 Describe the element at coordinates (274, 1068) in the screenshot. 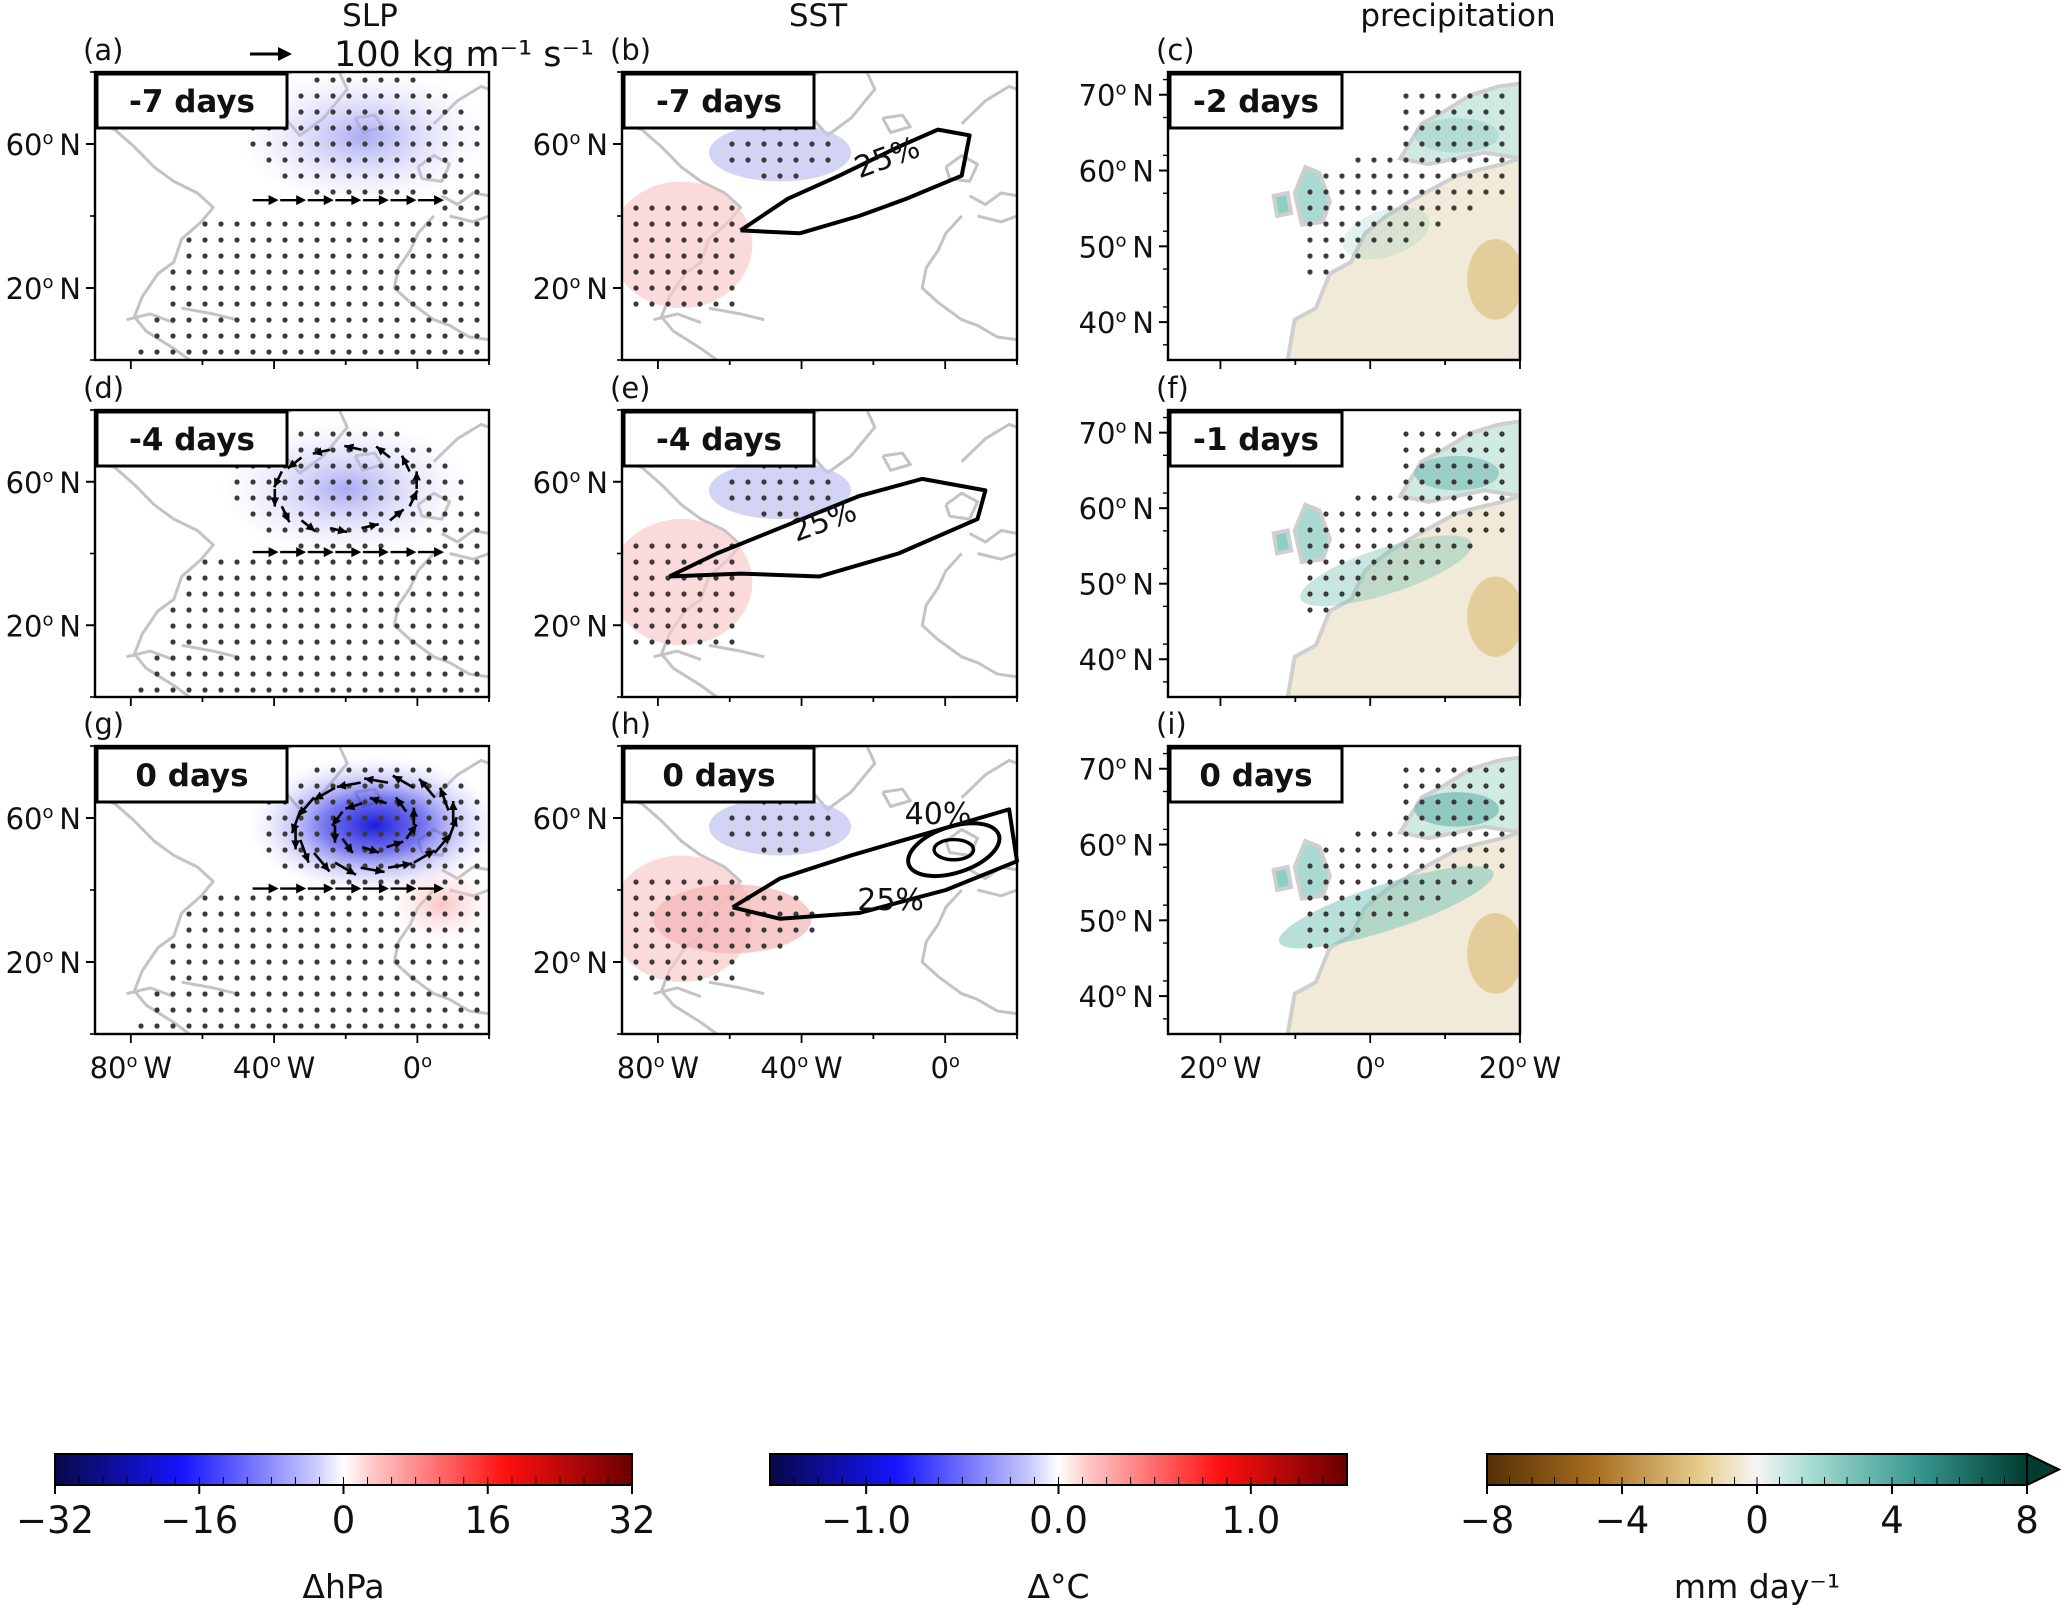

I see `x-tick-label: 40o W` at that location.